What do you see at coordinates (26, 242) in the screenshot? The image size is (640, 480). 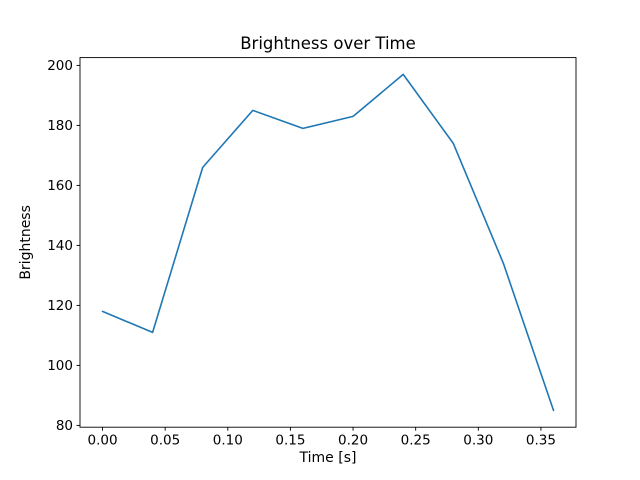 I see `y-axis-label: Brightness` at bounding box center [26, 242].